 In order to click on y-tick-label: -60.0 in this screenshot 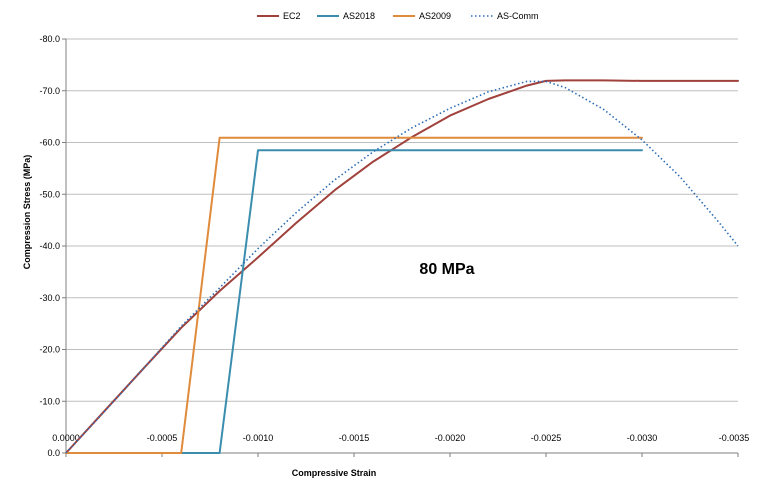, I will do `click(49, 143)`.